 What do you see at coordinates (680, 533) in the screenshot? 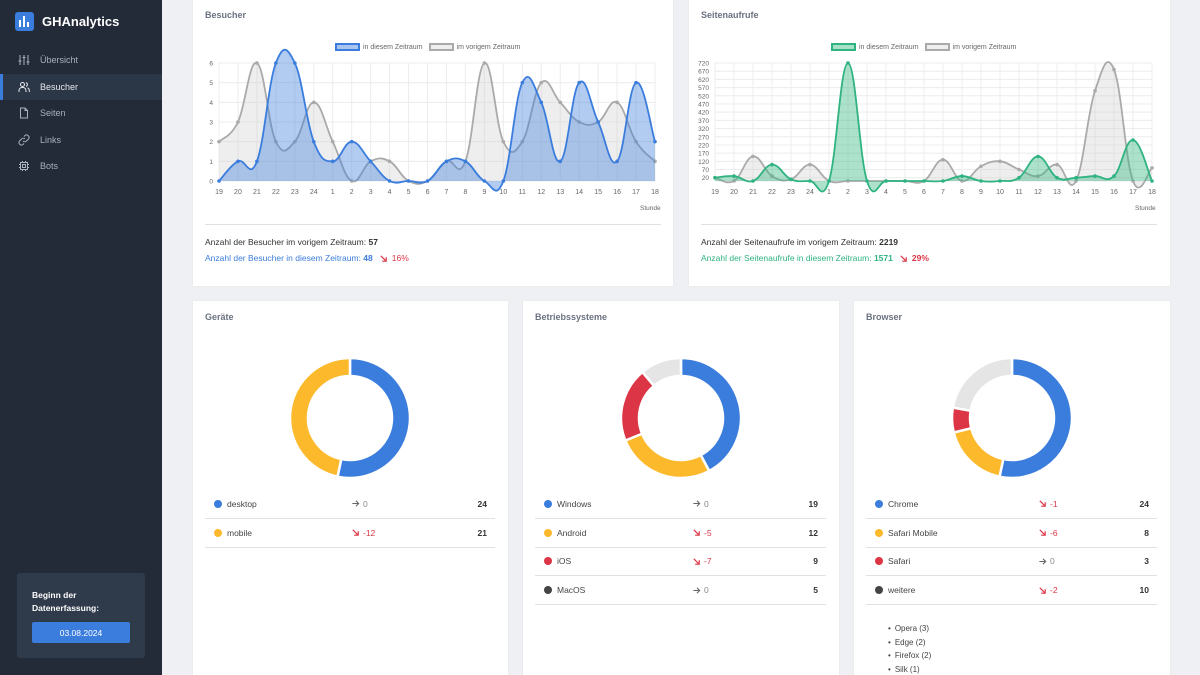
I see `list-item: Android -5 12` at bounding box center [680, 533].